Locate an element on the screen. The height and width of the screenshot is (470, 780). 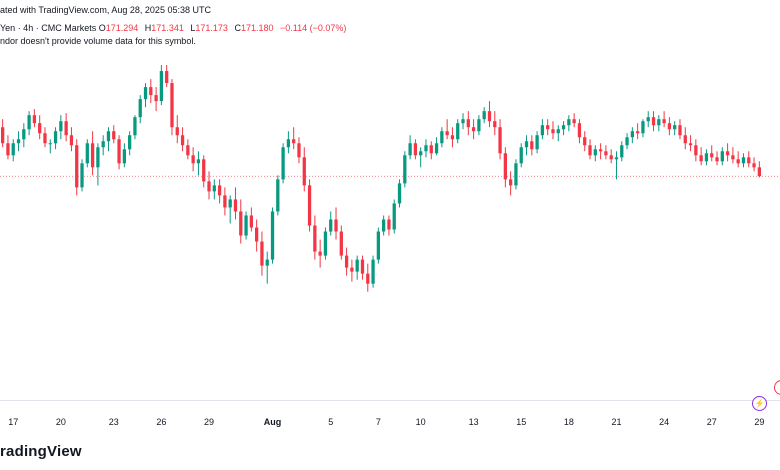
open-value: 171.294 is located at coordinates (122, 28).